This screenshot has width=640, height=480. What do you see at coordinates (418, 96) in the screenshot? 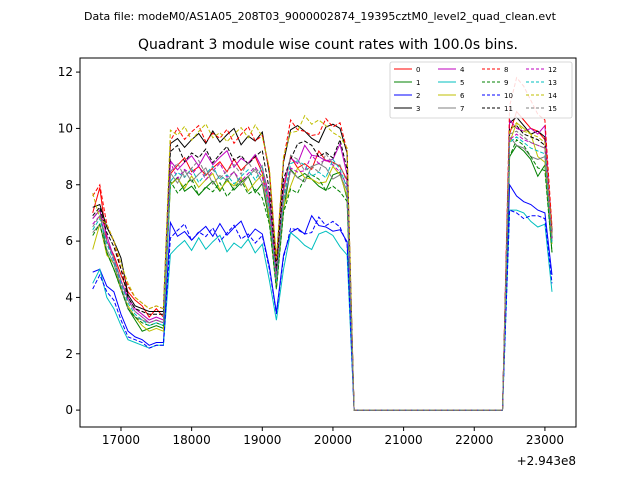
I see `legend-label-2: 2` at bounding box center [418, 96].